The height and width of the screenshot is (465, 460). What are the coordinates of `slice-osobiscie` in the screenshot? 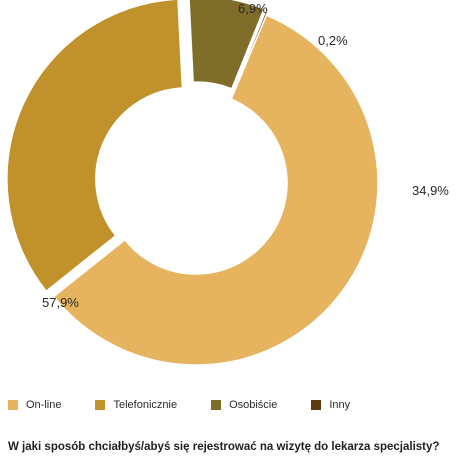 It's located at (227, 45).